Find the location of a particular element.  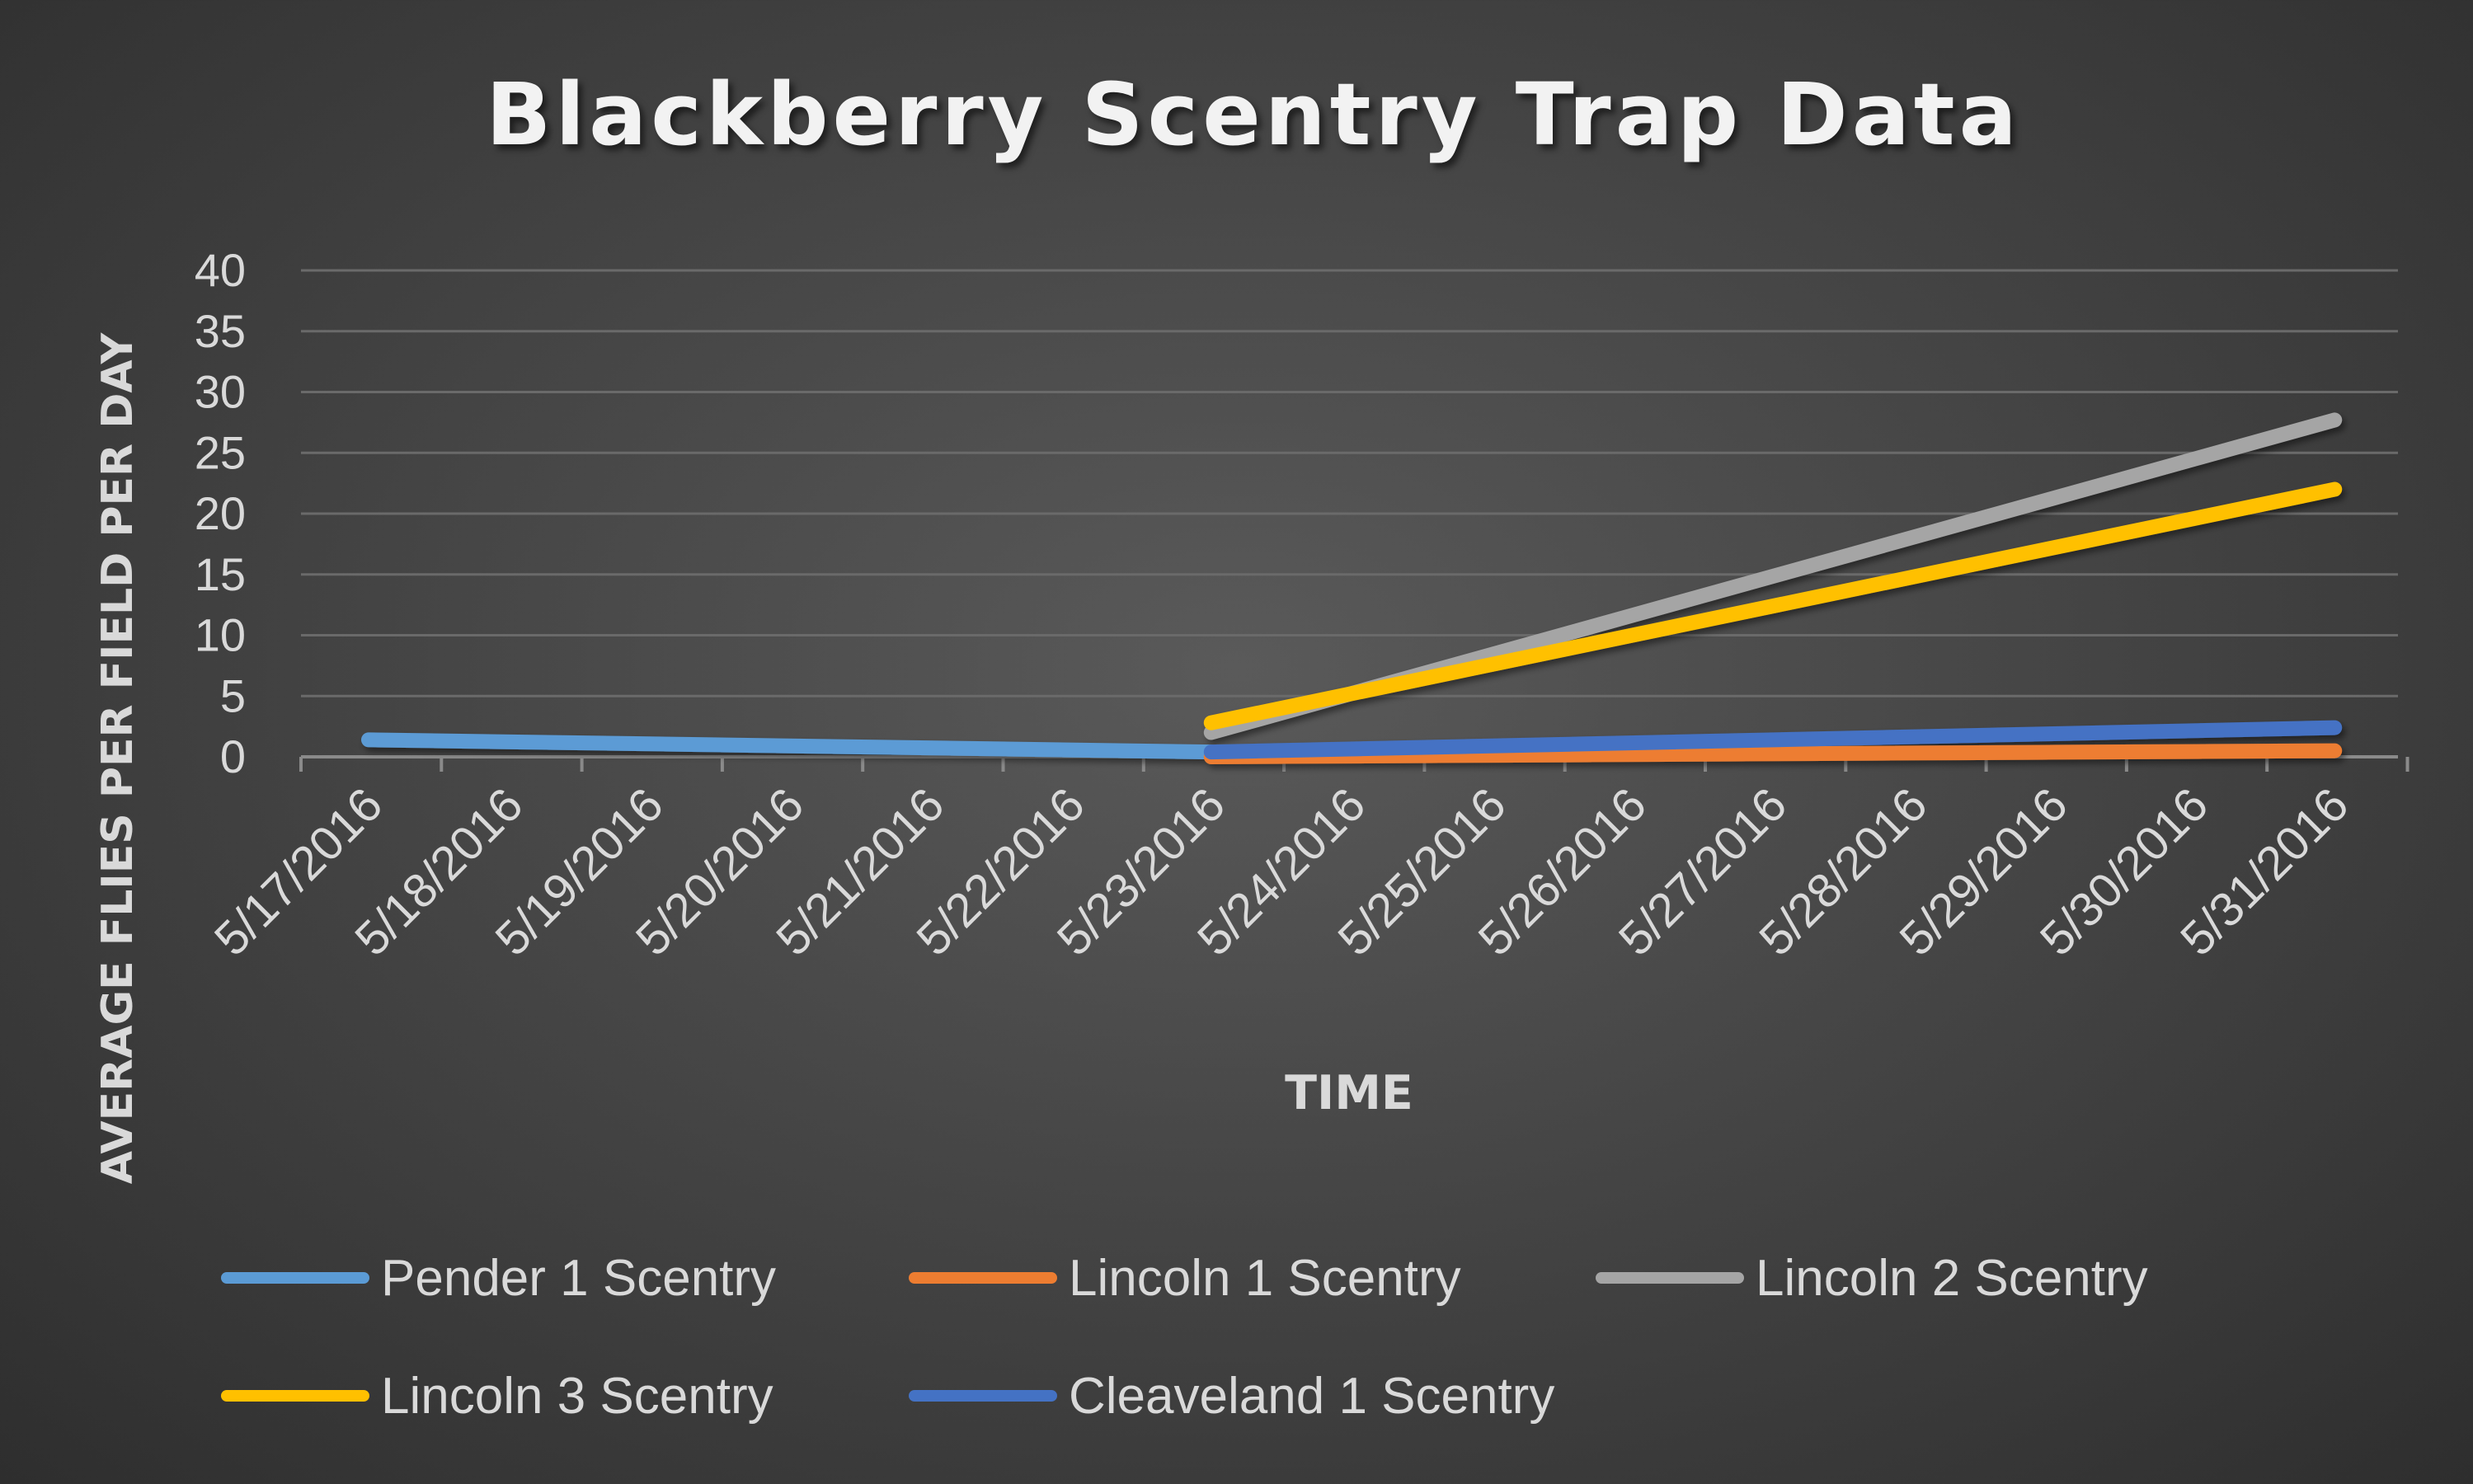

y-tick-label: 0 is located at coordinates (233, 756).